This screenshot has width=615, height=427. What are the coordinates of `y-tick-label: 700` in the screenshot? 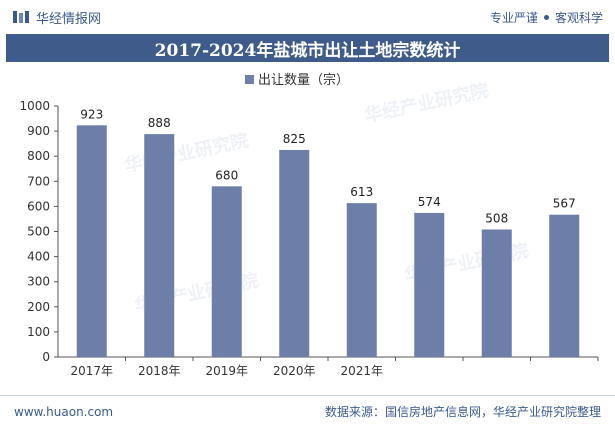 It's located at (38, 181).